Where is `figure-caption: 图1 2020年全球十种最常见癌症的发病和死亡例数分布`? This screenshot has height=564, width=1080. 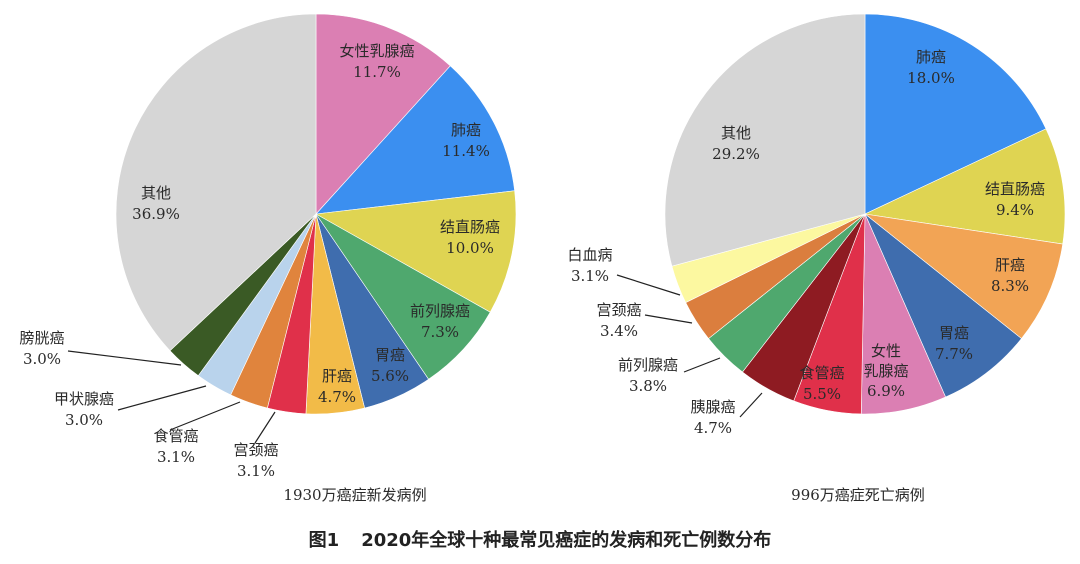
figure-caption: 图1 2020年全球十种最常见癌症的发病和死亡例数分布 is located at coordinates (540, 539).